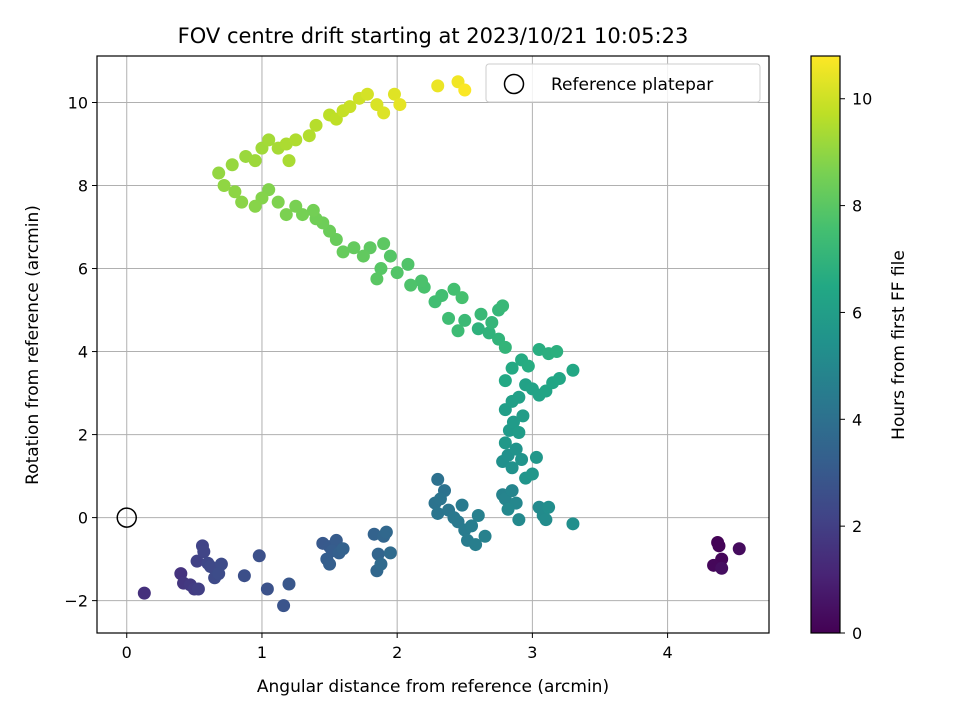 This screenshot has width=960, height=720. I want to click on colorbar-frame, so click(825, 344).